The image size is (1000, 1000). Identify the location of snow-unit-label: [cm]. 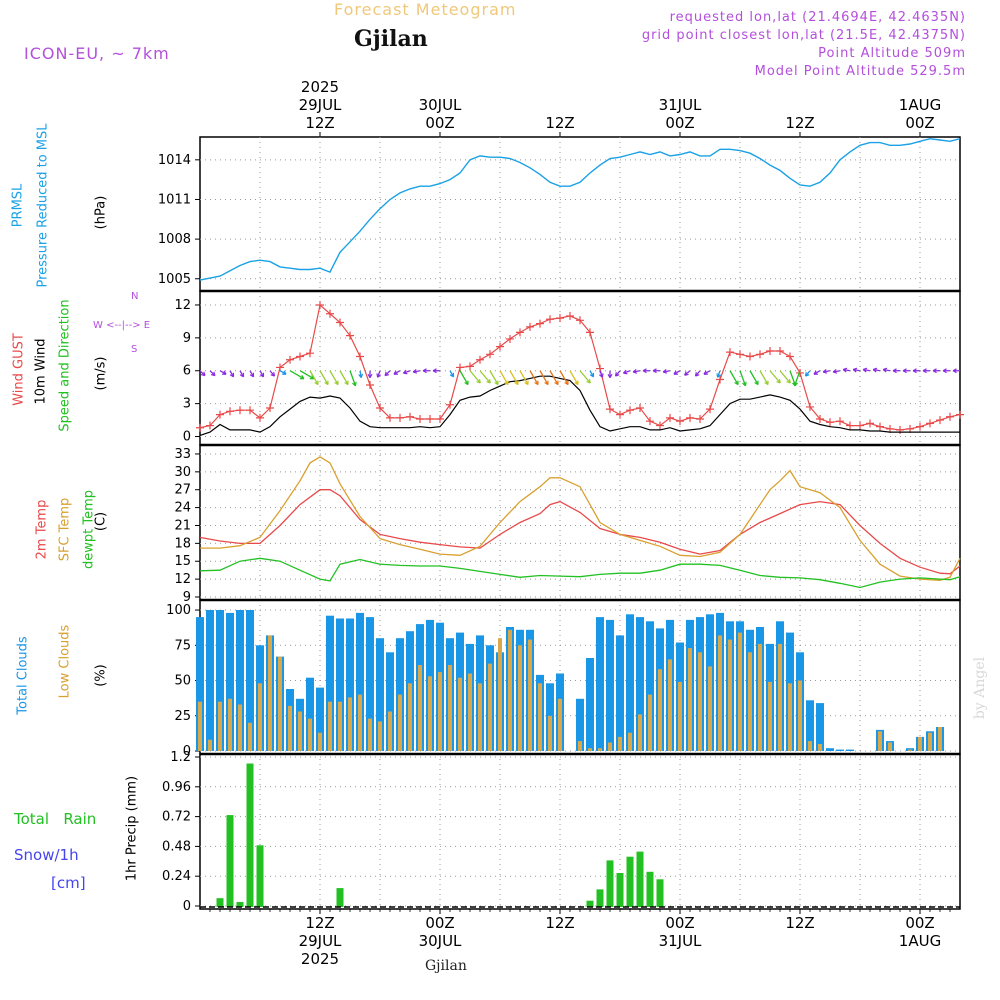
(68, 883).